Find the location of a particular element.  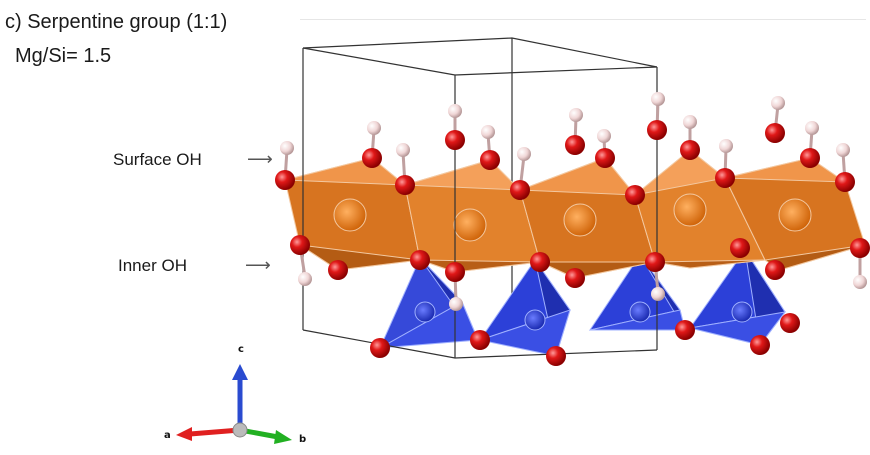

axis-triad is located at coordinates (234, 404).